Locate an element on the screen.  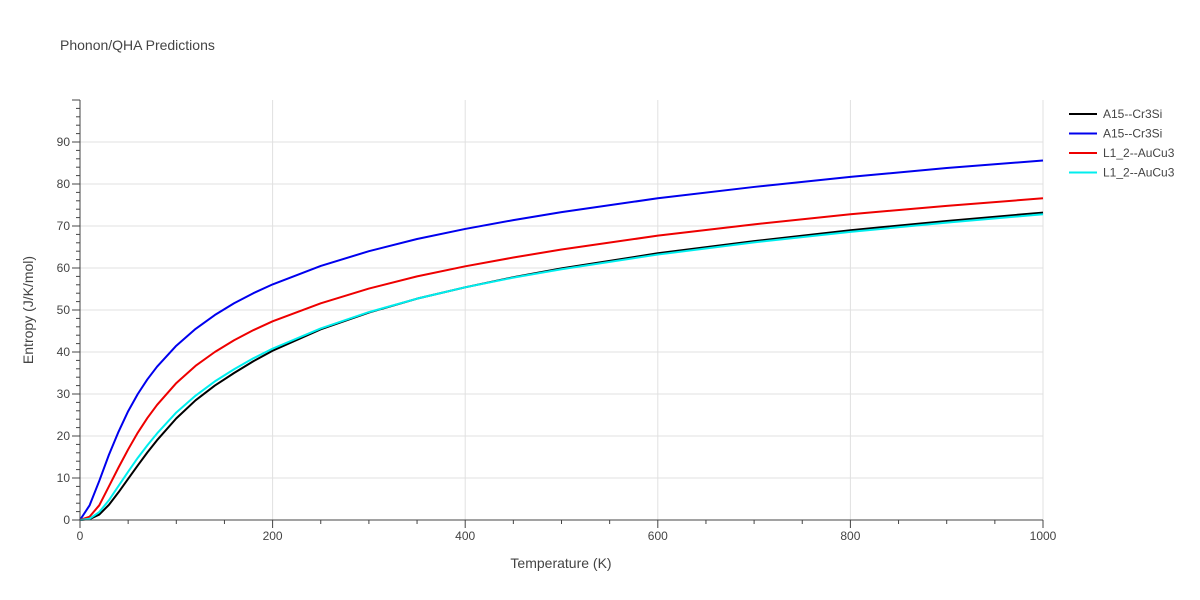
y-axis-ticks: 0 10 20 30 40 50 60 70 80 90 is located at coordinates (68, 313).